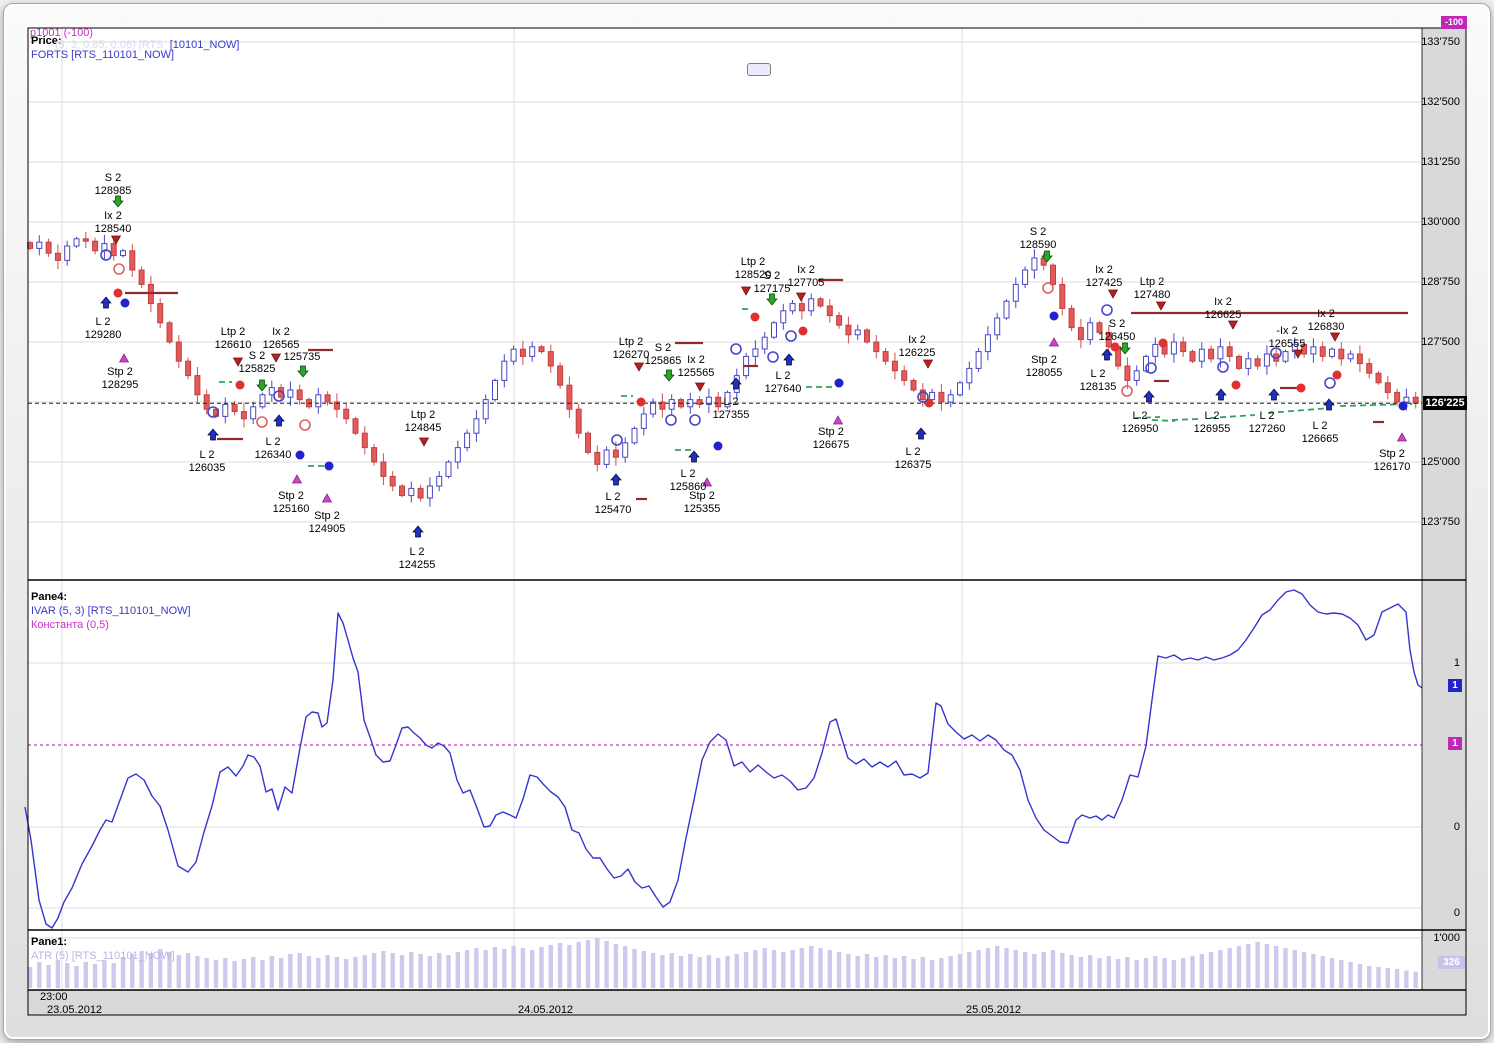 The image size is (1494, 1043). I want to click on trade-annotation-label: -Ix 2, so click(1287, 331).